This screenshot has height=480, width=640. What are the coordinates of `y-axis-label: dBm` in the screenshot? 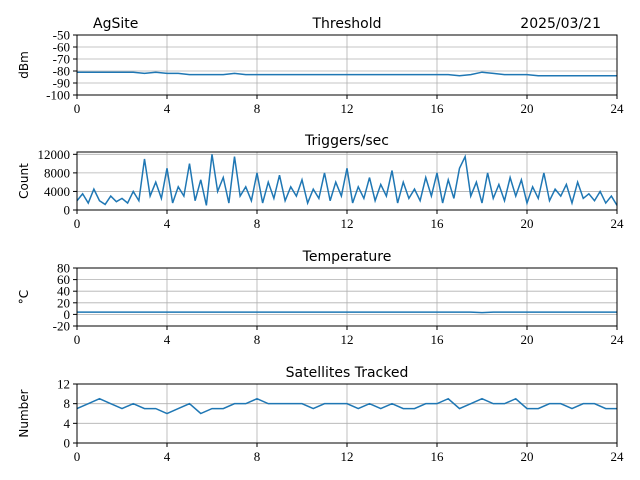 It's located at (24, 65).